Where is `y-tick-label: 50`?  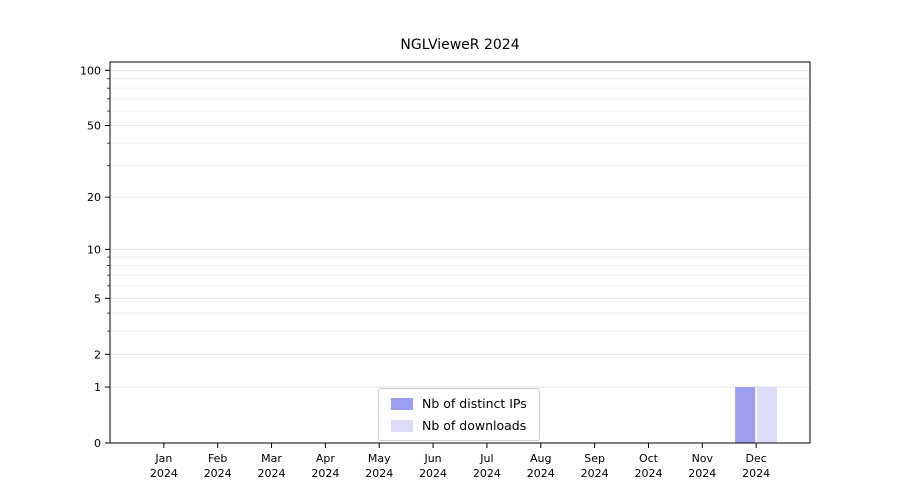 y-tick-label: 50 is located at coordinates (94, 126).